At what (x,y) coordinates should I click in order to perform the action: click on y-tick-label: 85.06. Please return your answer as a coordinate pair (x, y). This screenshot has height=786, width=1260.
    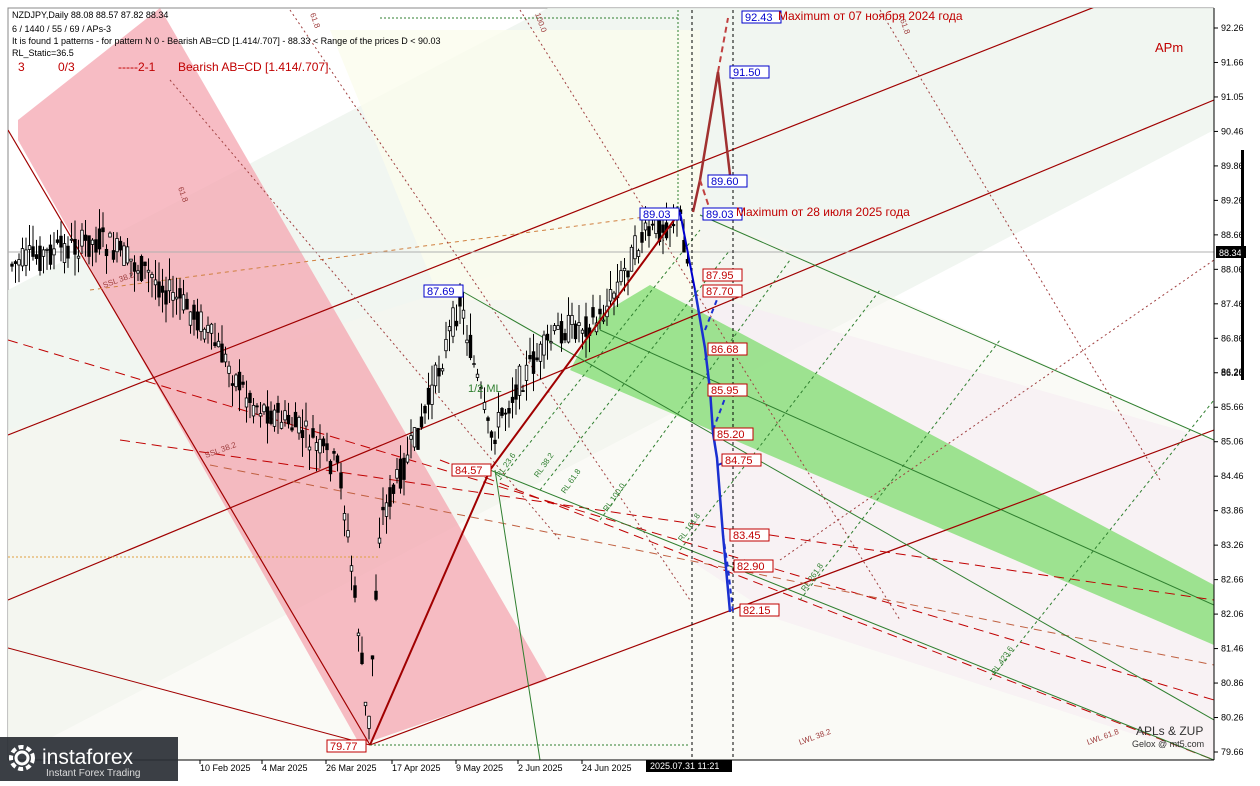
    Looking at the image, I should click on (1232, 442).